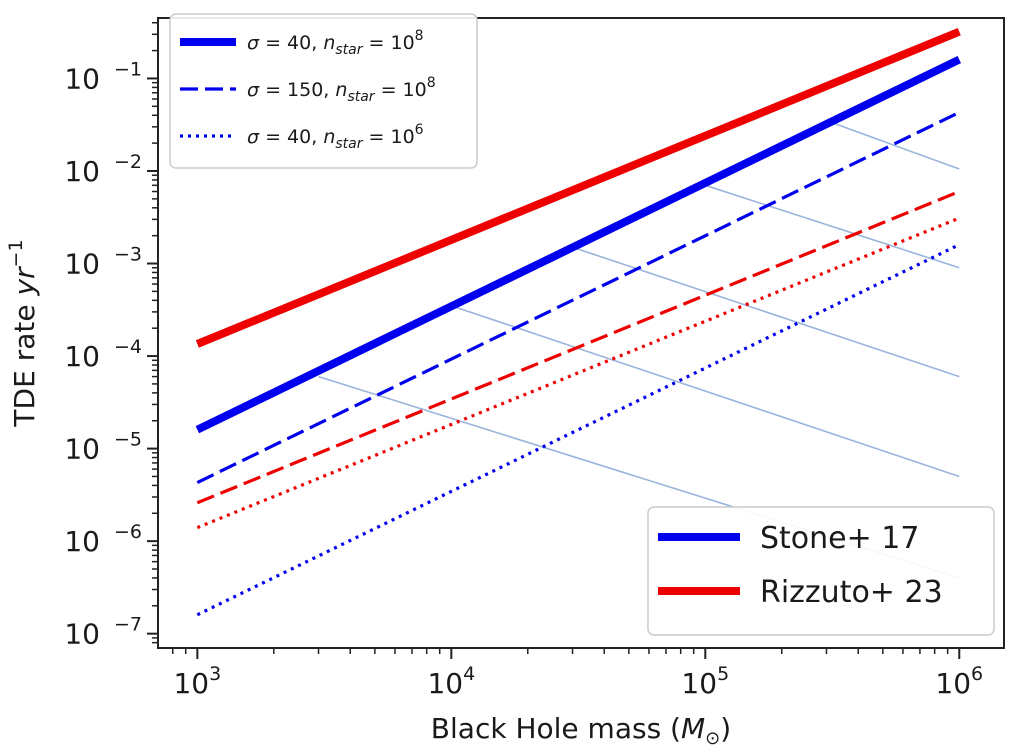  What do you see at coordinates (103, 632) in the screenshot?
I see `y-tick-label: 10 −7` at bounding box center [103, 632].